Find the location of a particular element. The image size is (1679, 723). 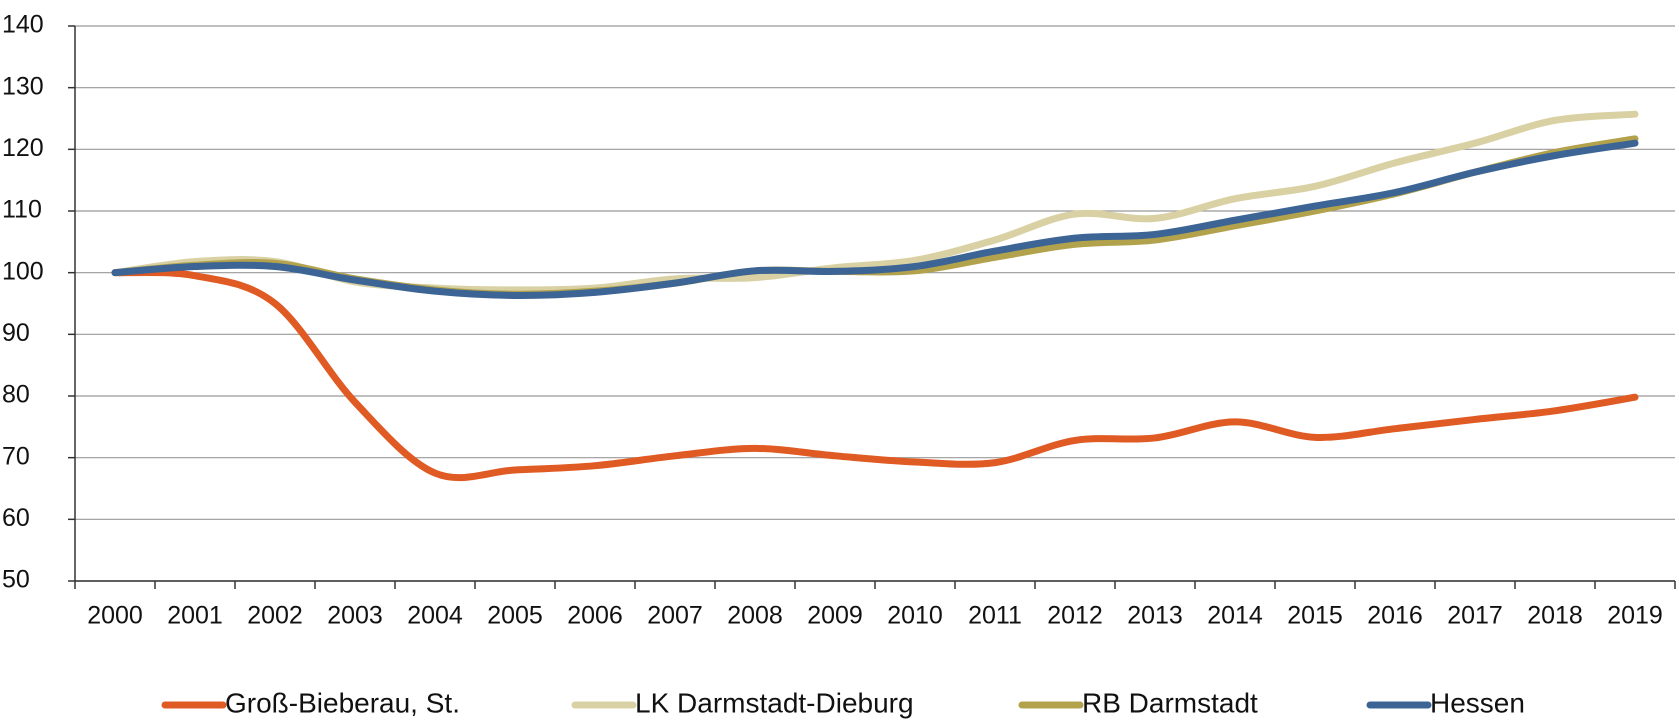

x-tick-label: 2007 is located at coordinates (675, 616).